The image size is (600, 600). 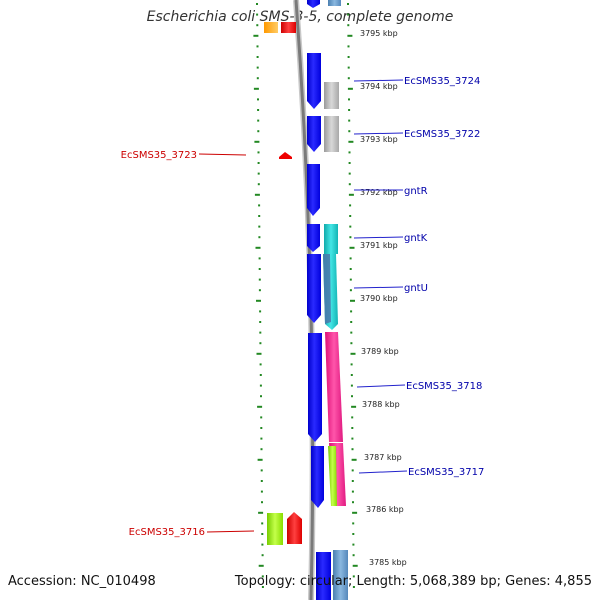 I want to click on gene-label-ecsms35-3718: EcSMS35_3718, so click(x=444, y=386).